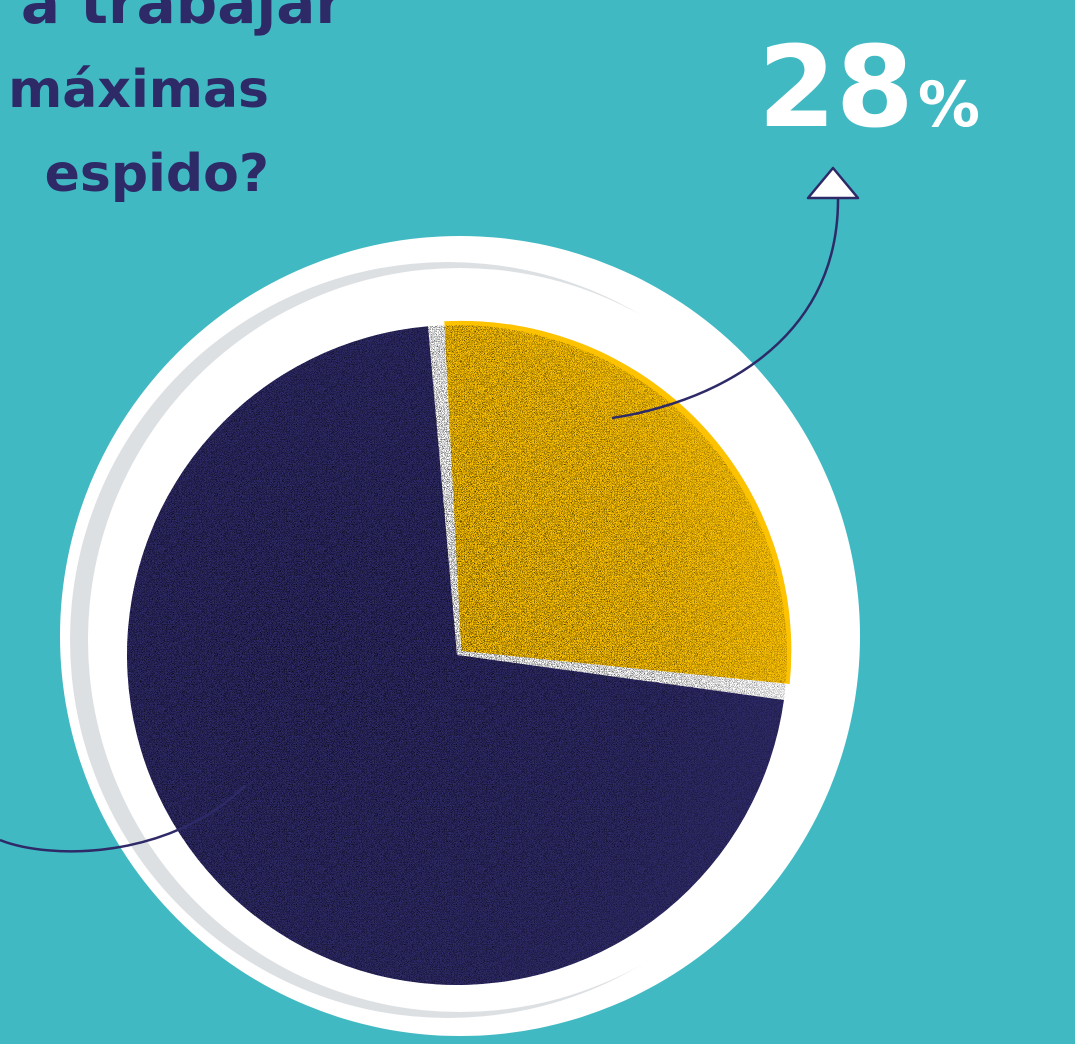 Image resolution: width=1075 pixels, height=1044 pixels. Describe the element at coordinates (836, 88) in the screenshot. I see `data-label-value: 28` at that location.